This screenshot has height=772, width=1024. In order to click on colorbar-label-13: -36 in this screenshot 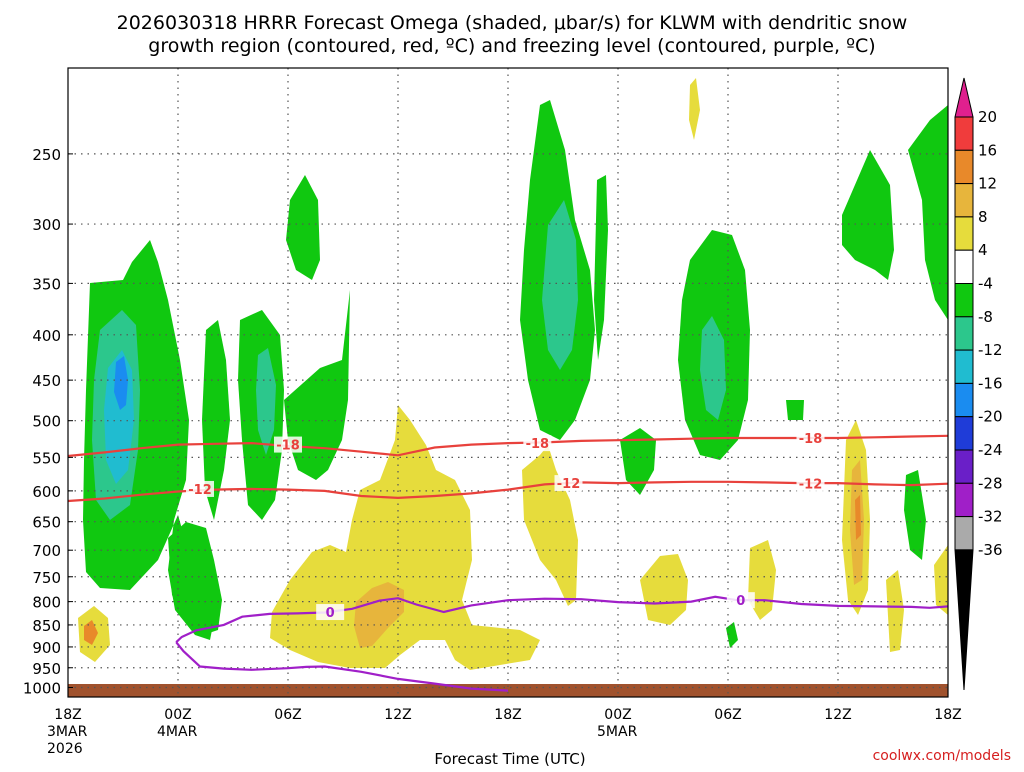, I will do `click(990, 550)`.